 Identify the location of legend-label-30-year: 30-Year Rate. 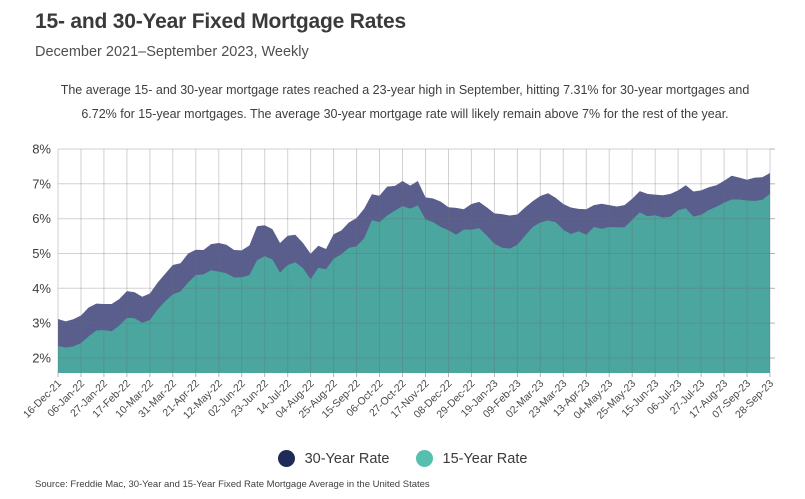
(347, 458).